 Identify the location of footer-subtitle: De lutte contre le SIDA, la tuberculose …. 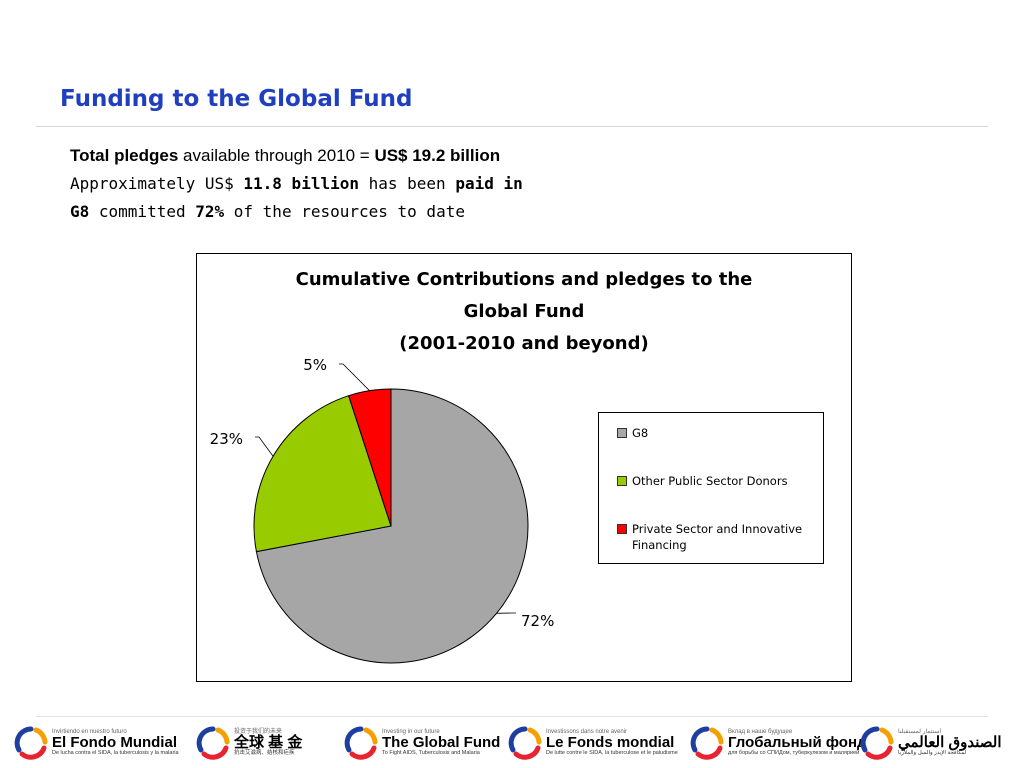
(612, 753).